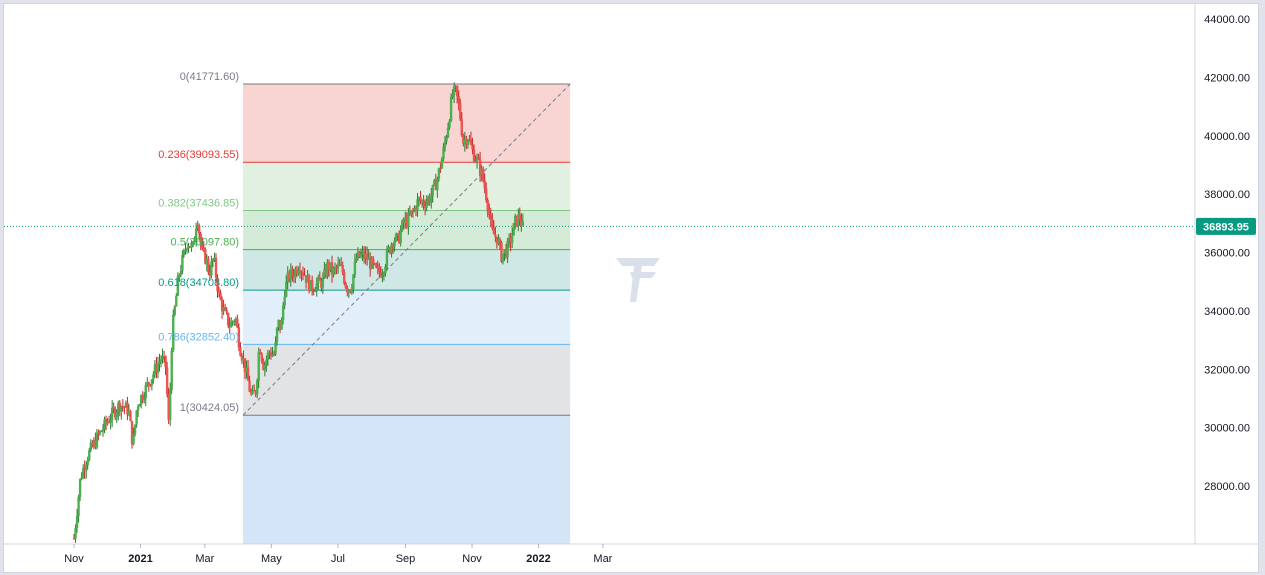 This screenshot has height=575, width=1265. Describe the element at coordinates (1227, 195) in the screenshot. I see `price-tick-label: 38000.00` at that location.